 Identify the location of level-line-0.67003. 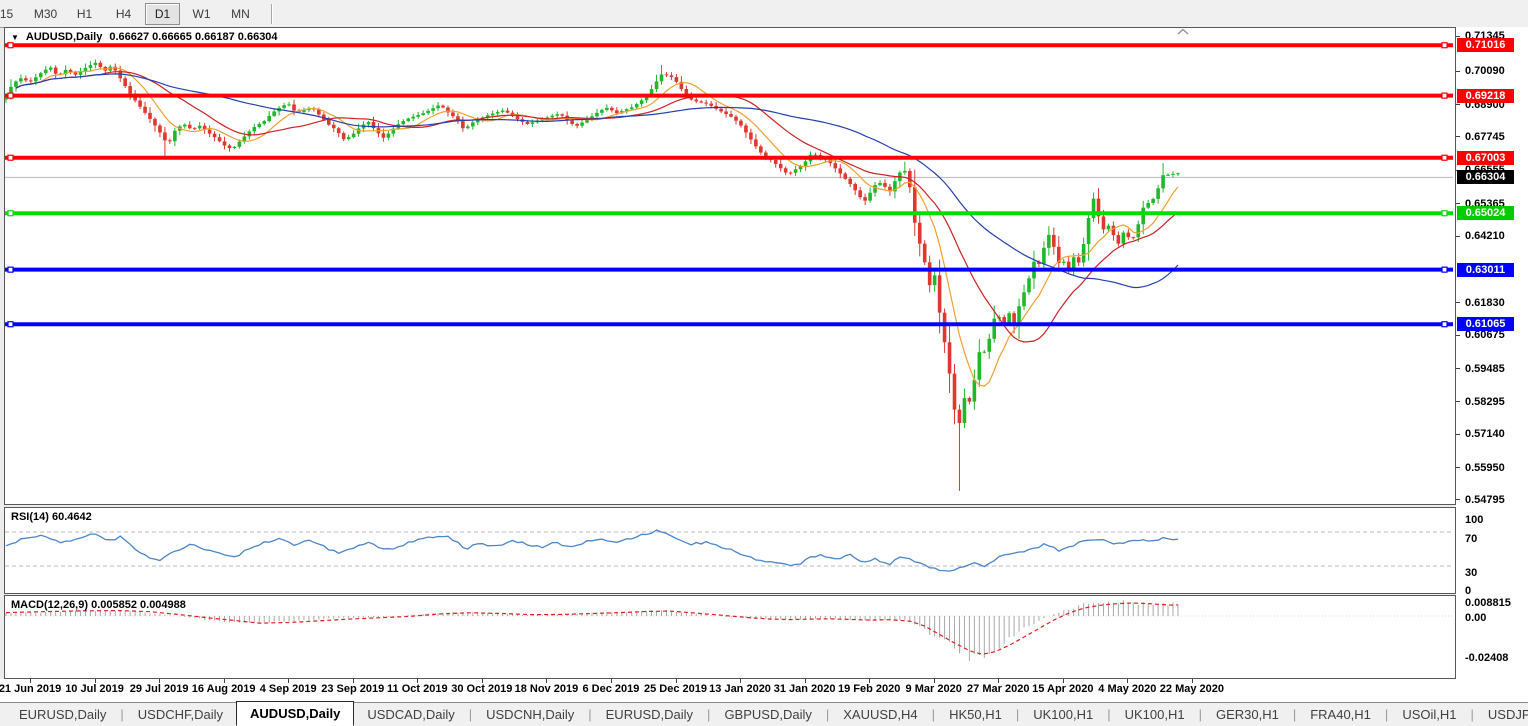
(729, 157).